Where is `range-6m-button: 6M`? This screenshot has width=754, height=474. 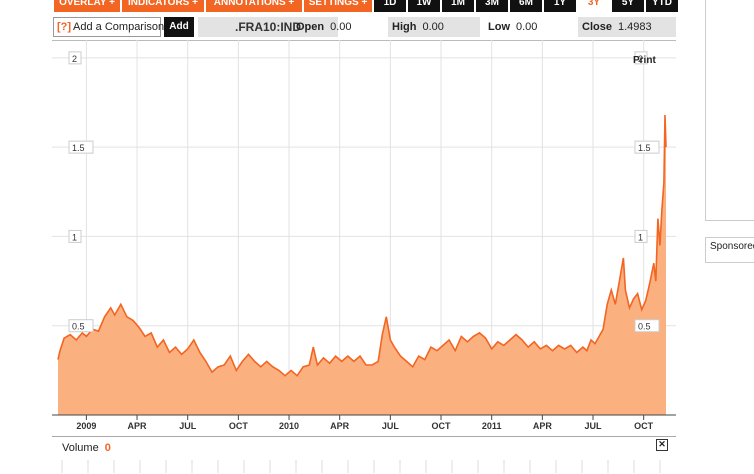
range-6m-button: 6M is located at coordinates (526, 6).